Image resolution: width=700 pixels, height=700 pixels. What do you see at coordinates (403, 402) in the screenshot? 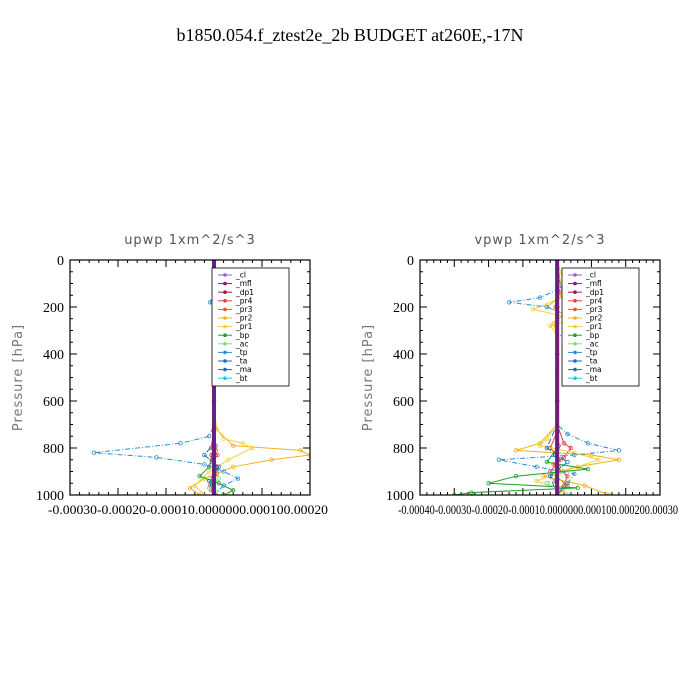
I see `y-tick-label: 600` at bounding box center [403, 402].